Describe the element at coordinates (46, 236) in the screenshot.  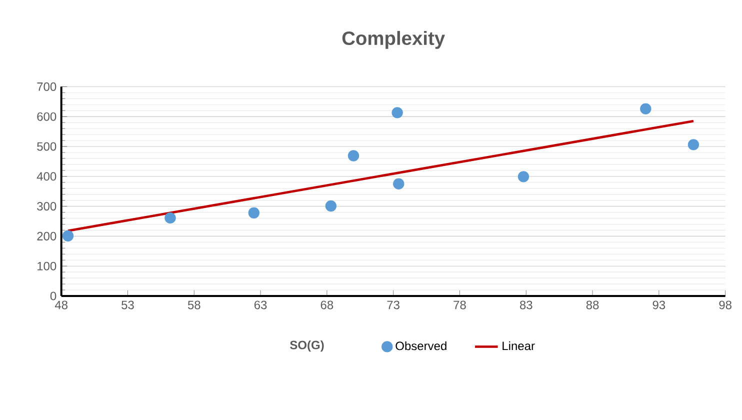
I see `y-tick-label: 200` at that location.